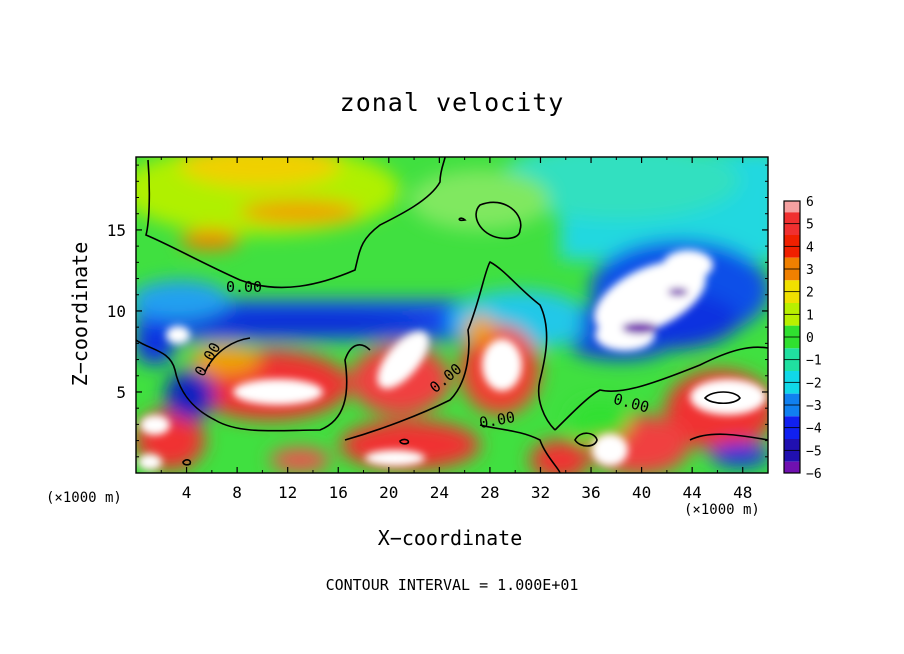  What do you see at coordinates (489, 492) in the screenshot?
I see `x-tick-label-6: 28` at bounding box center [489, 492].